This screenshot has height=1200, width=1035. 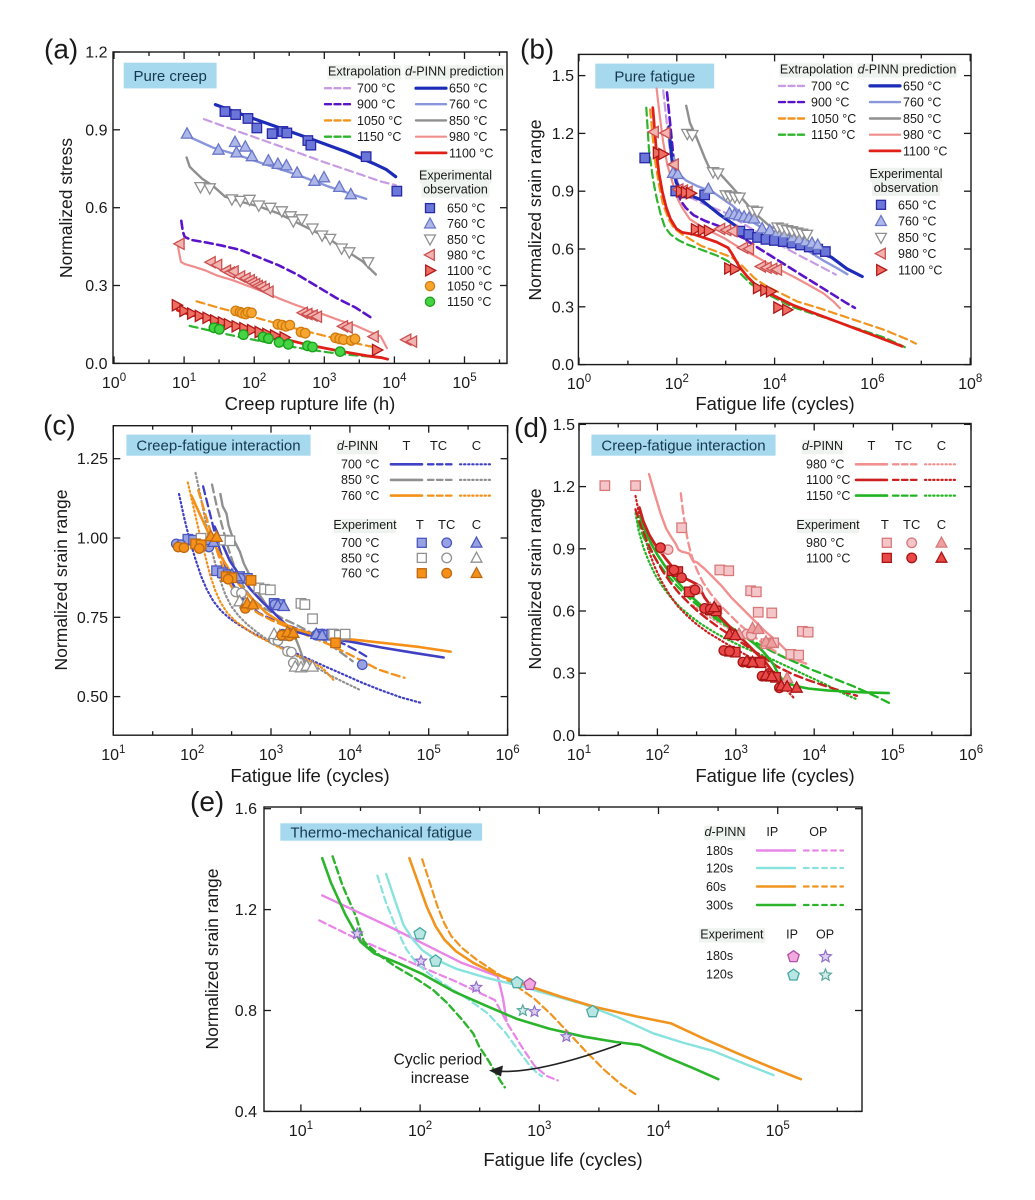 What do you see at coordinates (310, 403) in the screenshot?
I see `svg-text: Creep rupture life (h)` at bounding box center [310, 403].